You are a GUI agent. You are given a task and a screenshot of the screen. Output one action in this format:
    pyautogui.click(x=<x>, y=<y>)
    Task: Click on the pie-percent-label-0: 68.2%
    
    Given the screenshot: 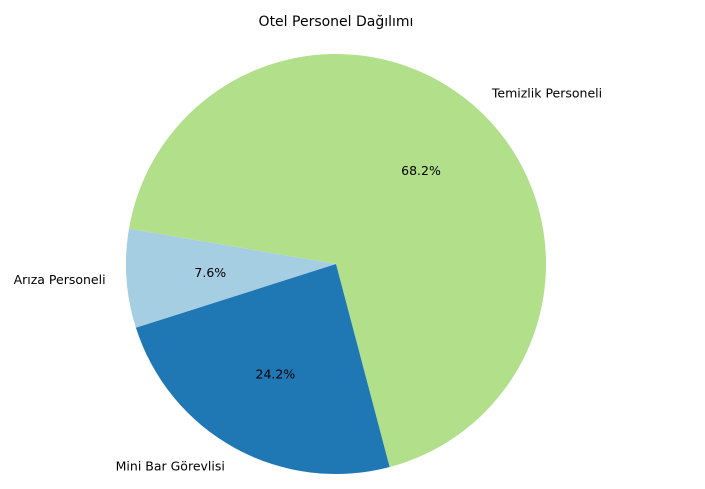 What is the action you would take?
    pyautogui.click(x=421, y=170)
    